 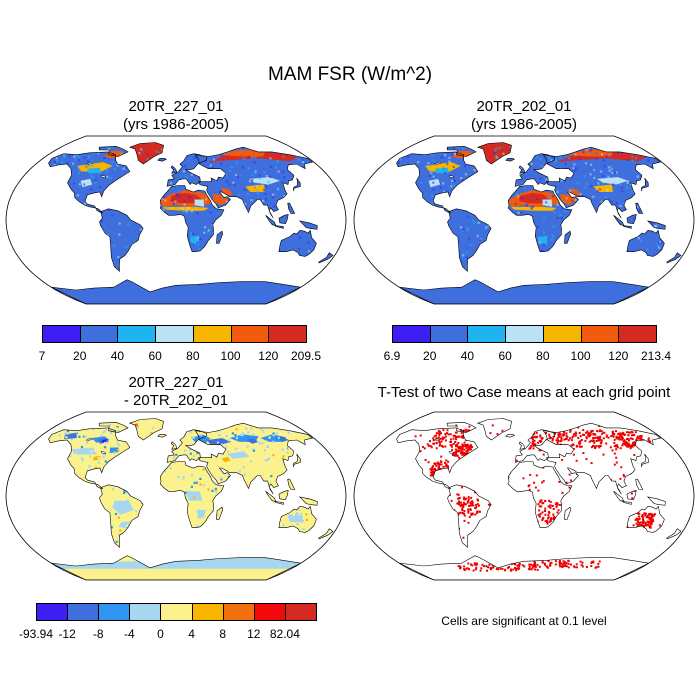 What do you see at coordinates (618, 356) in the screenshot?
I see `colorbar-tick-label: 120` at bounding box center [618, 356].